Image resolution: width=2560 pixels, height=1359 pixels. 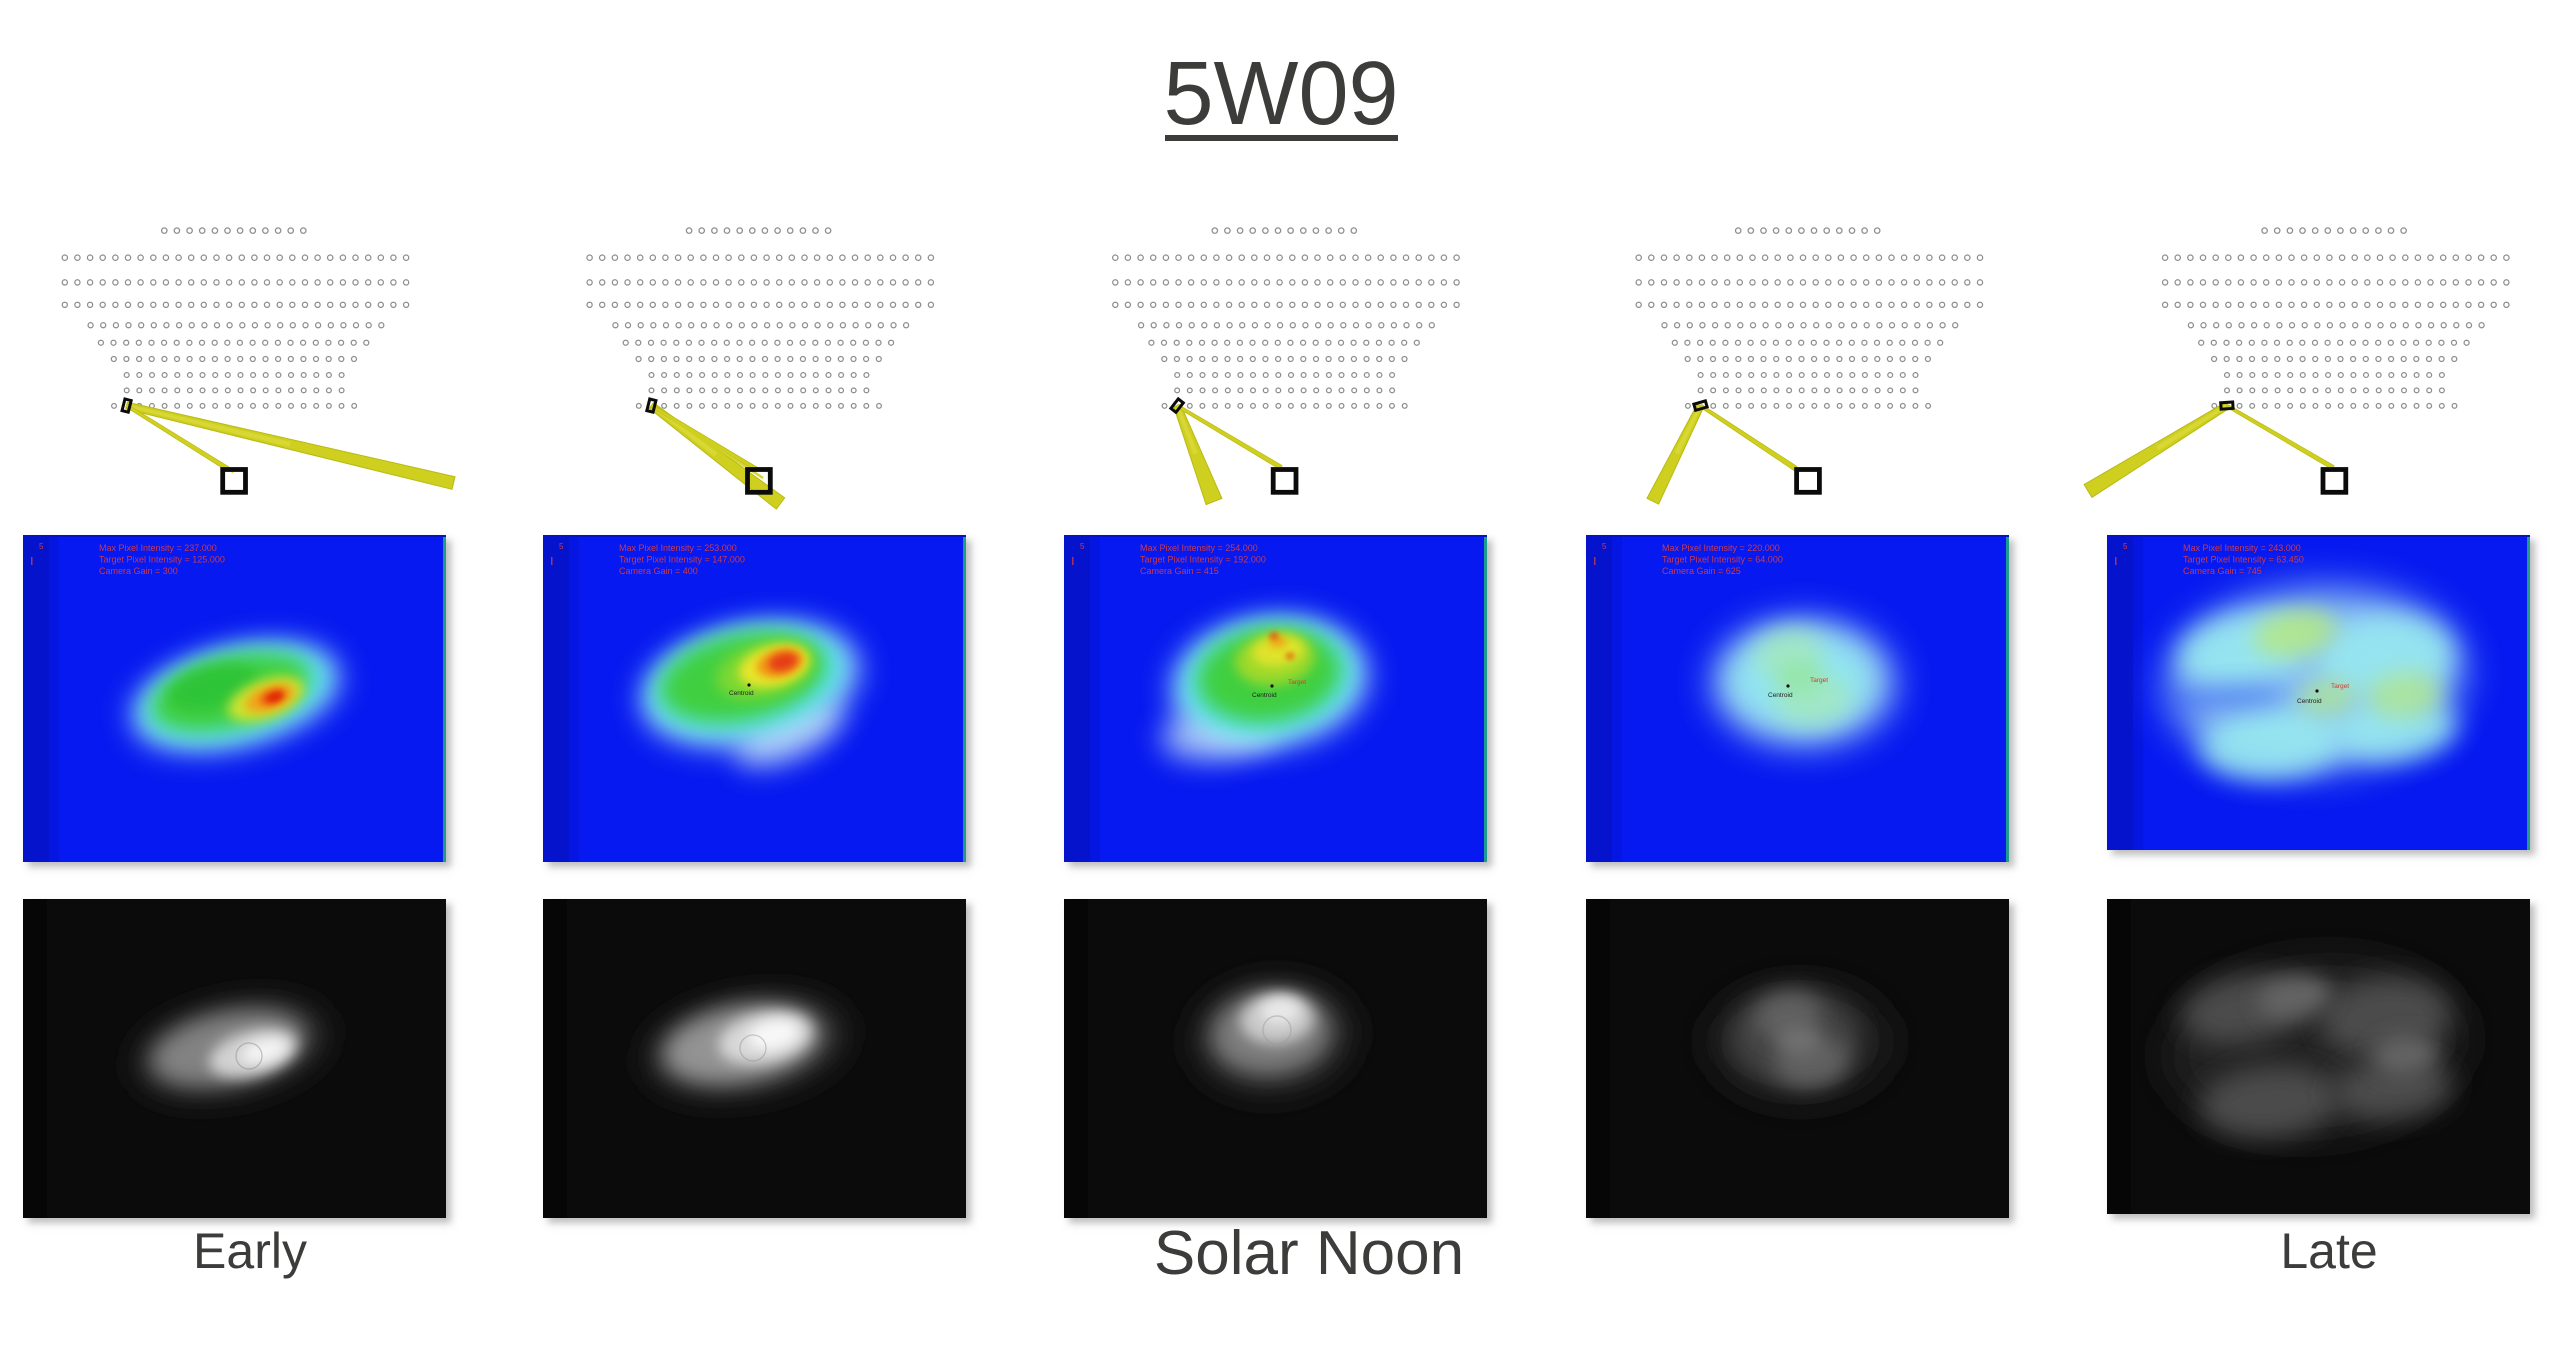 I want to click on svg-text: Max Pixel Intensity = 254.000, so click(x=1199, y=548).